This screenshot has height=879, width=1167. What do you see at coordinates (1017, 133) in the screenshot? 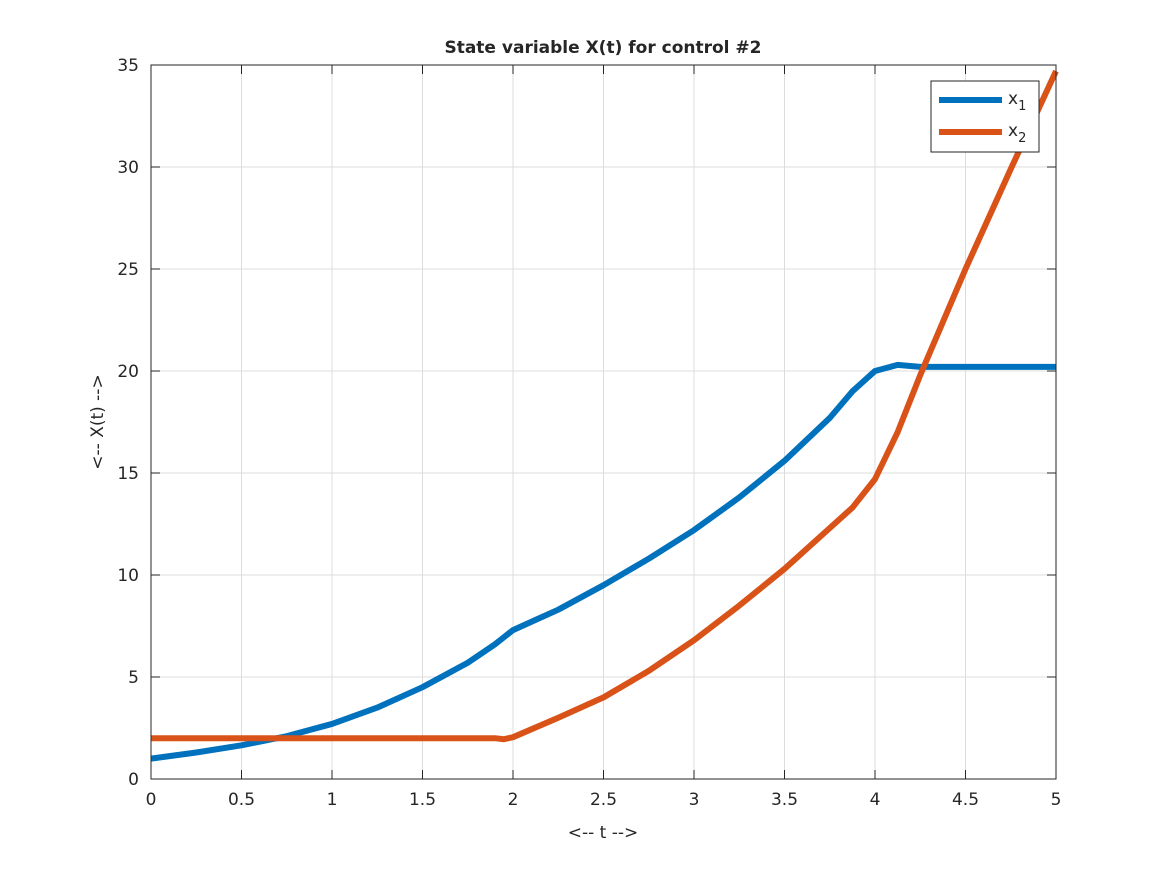
I see `legend-entry-x2: x2` at bounding box center [1017, 133].